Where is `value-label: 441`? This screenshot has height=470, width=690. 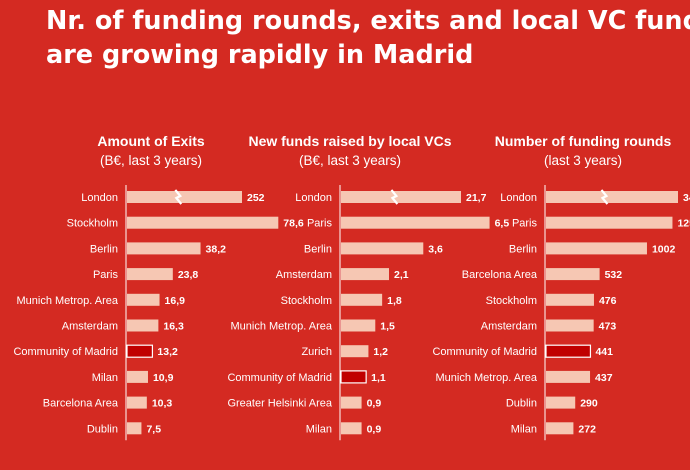 value-label: 441 is located at coordinates (604, 352).